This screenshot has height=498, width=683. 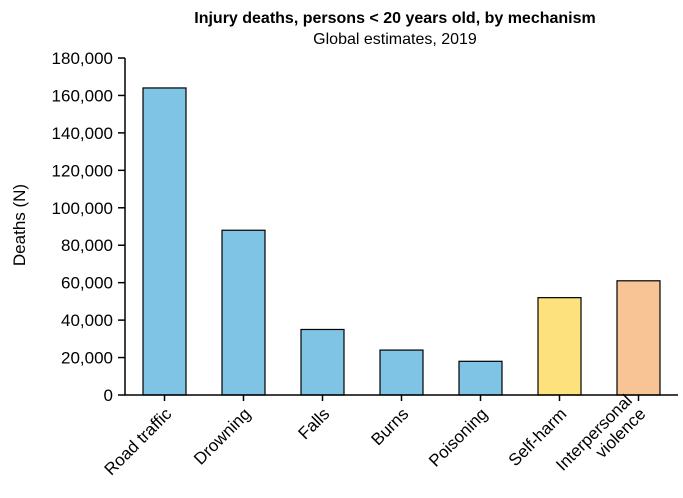 I want to click on x-tick-label: Road traffic, so click(x=138, y=441).